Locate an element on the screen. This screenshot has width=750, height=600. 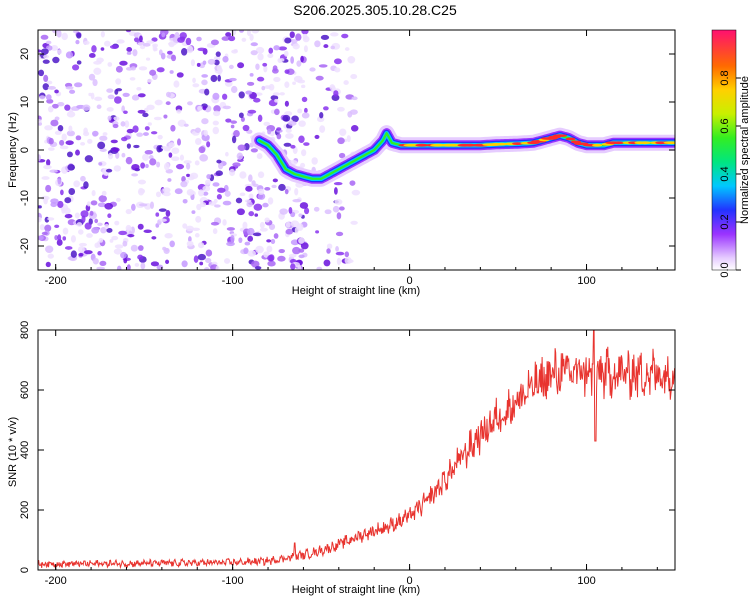
y-tick-label: 10 is located at coordinates (25, 102).